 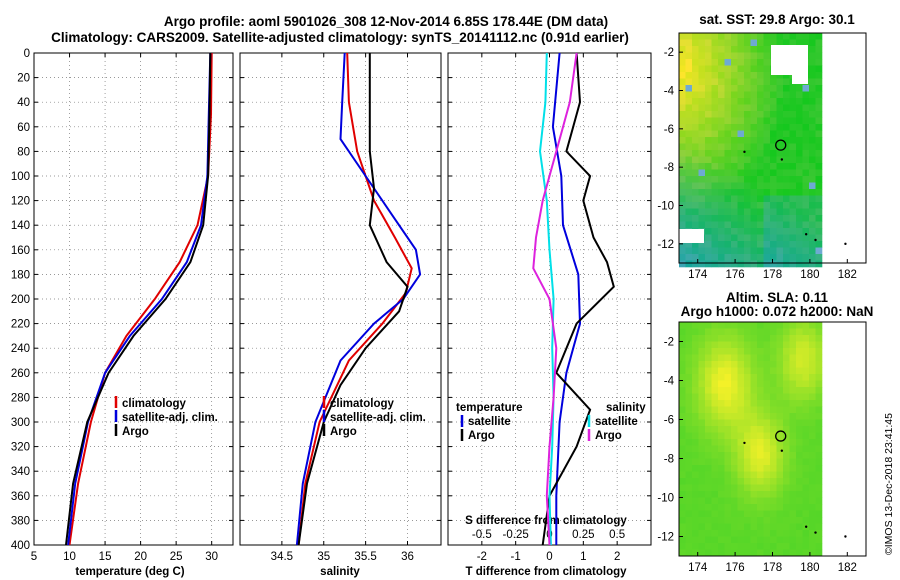 I want to click on island-speck, so click(x=845, y=244).